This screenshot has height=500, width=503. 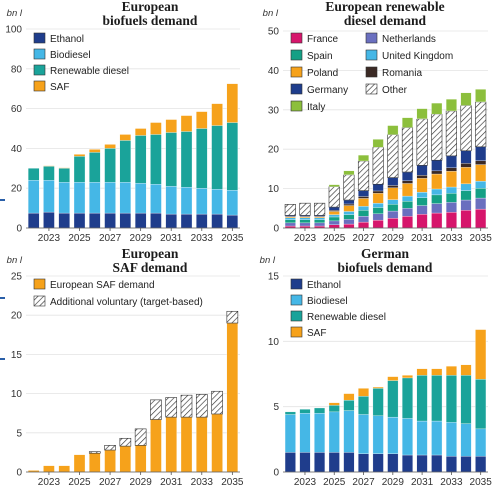 What do you see at coordinates (110, 238) in the screenshot?
I see `x-tick-label: 2027` at bounding box center [110, 238].